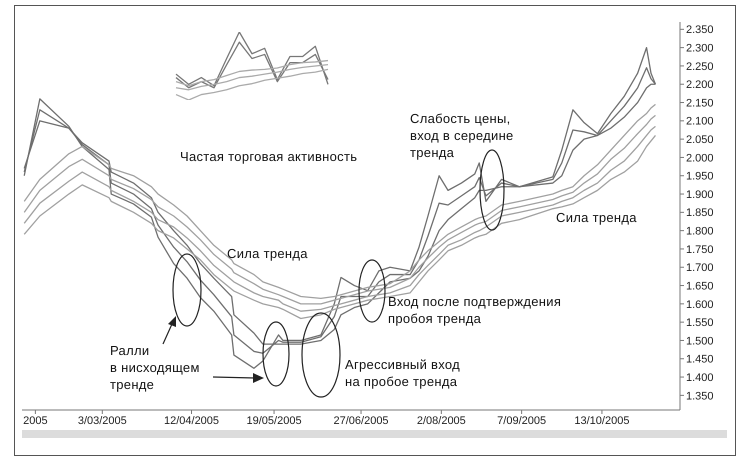 The image size is (750, 462). What do you see at coordinates (700, 213) in the screenshot?
I see `y-tick-label: 1.850` at bounding box center [700, 213].